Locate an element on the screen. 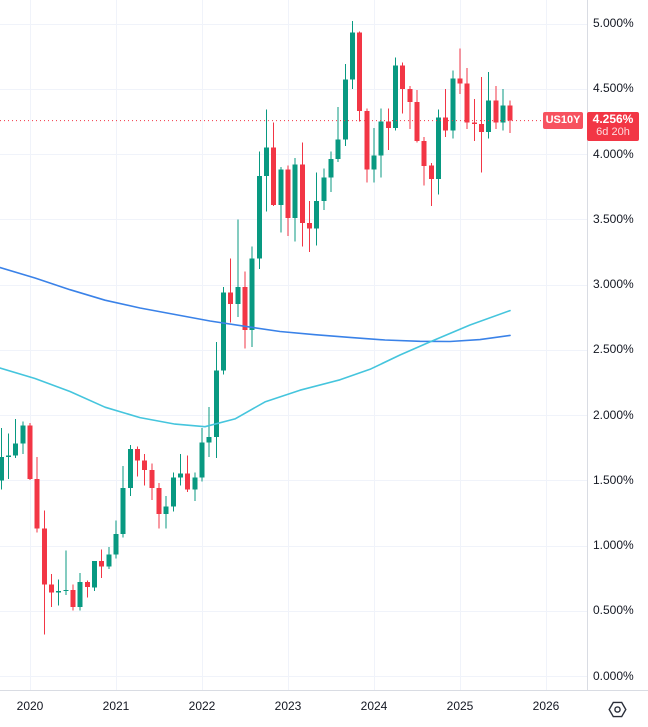 This screenshot has width=648, height=727. time-tick-label: 2024 is located at coordinates (374, 706).